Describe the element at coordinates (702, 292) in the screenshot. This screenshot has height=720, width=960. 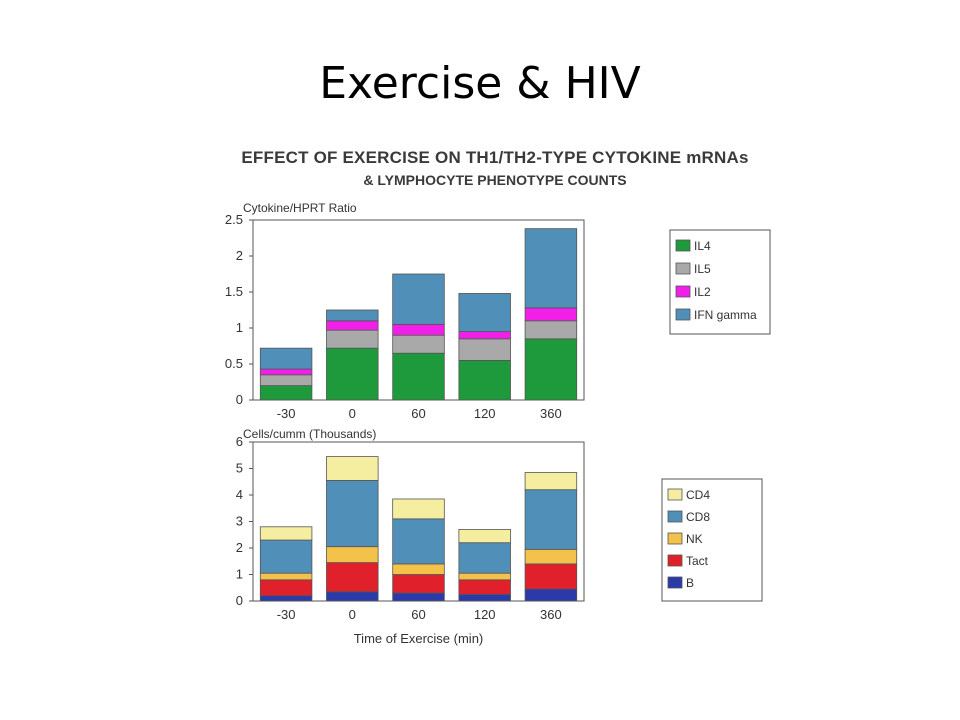
I see `cytokine-legend-label: IL2` at that location.